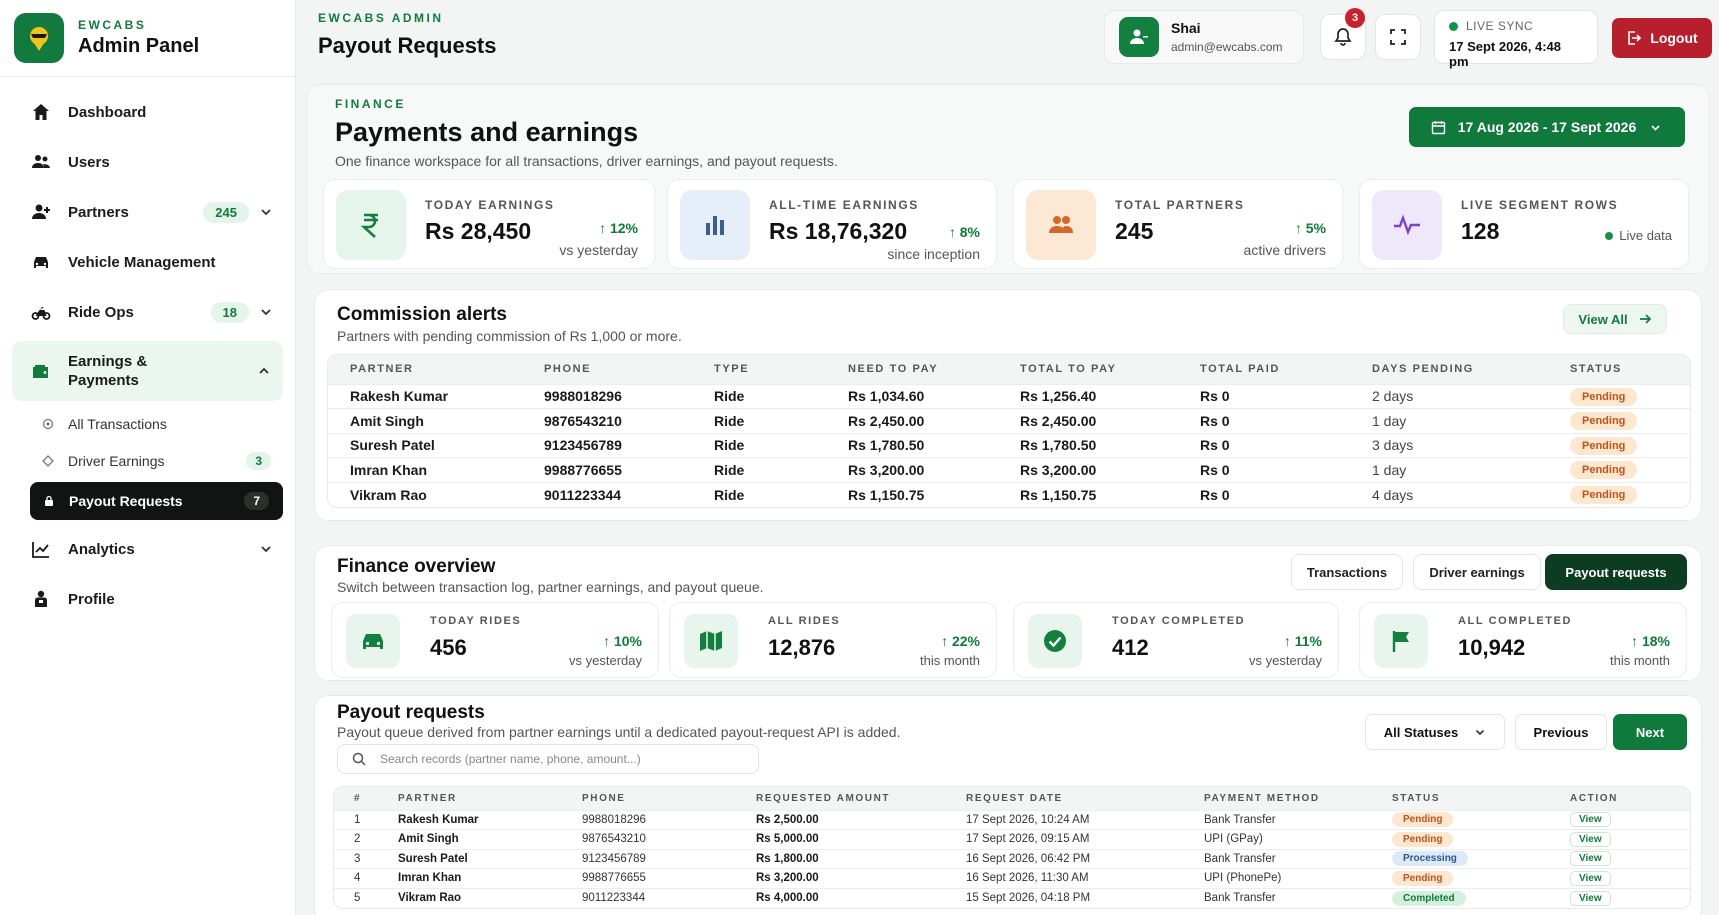  Describe the element at coordinates (147, 212) in the screenshot. I see `sidebar-item-partners: Partners 245` at that location.